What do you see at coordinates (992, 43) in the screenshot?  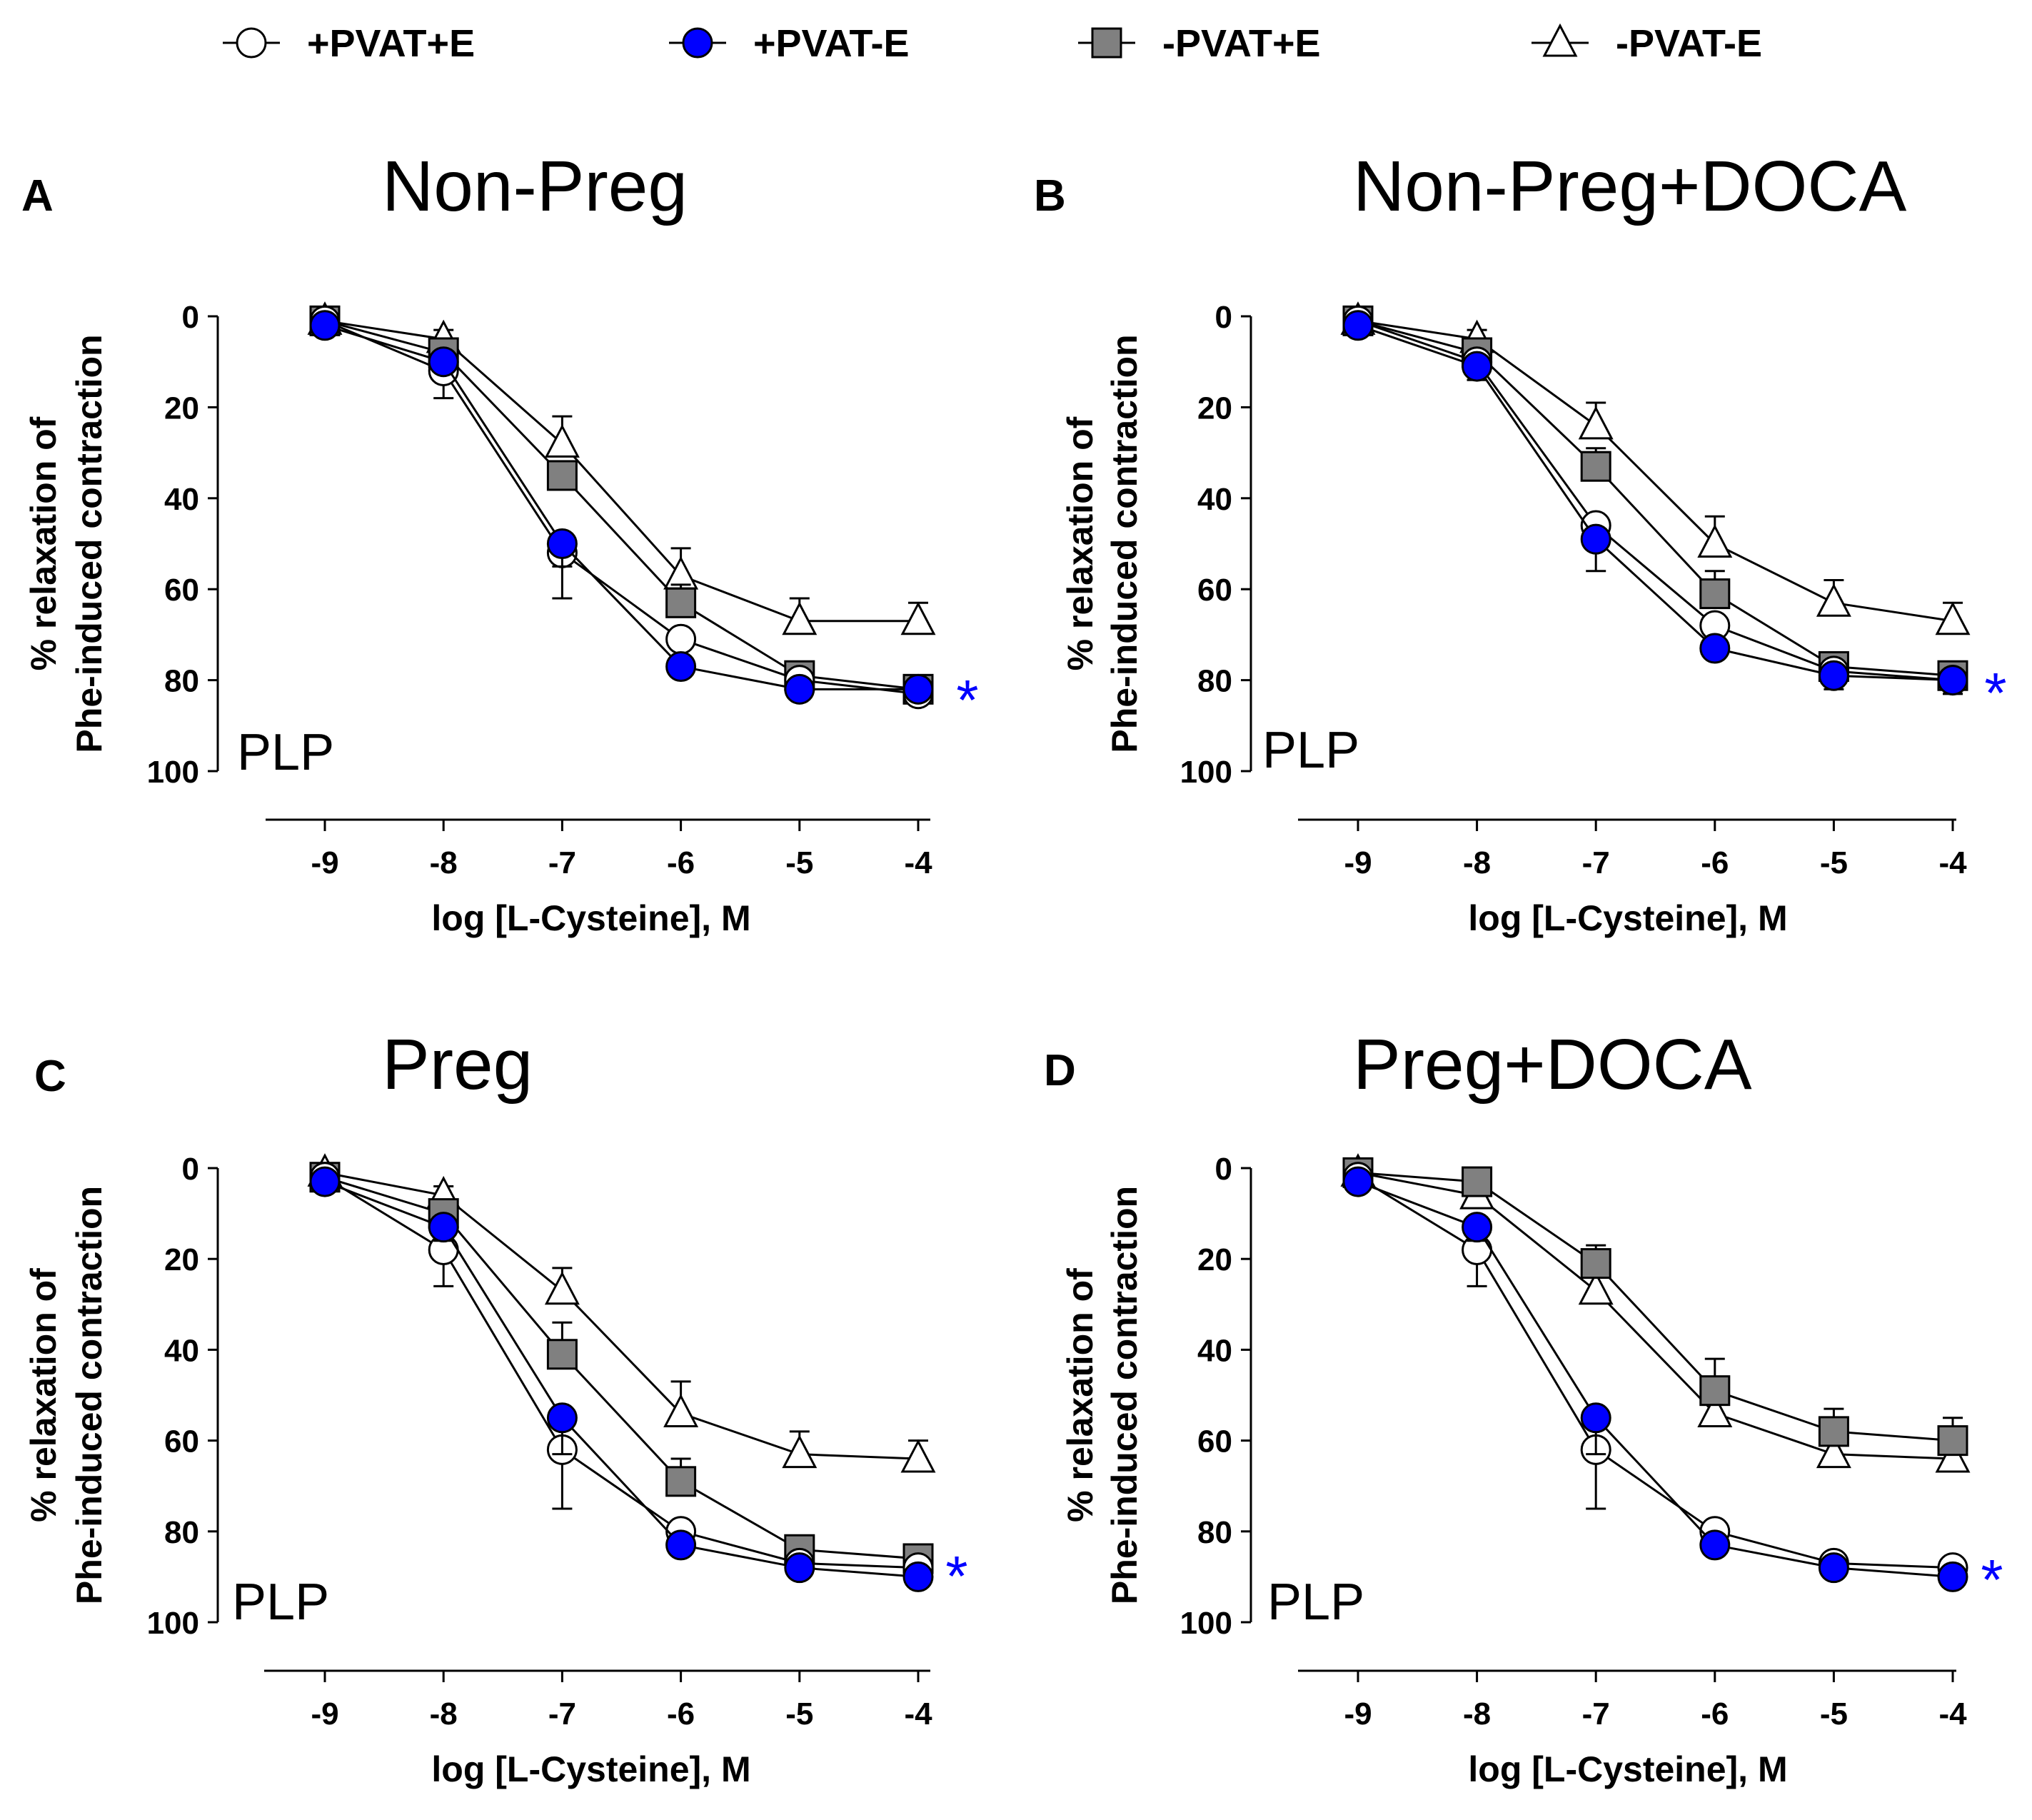 I see `legend: +PVAT+E +PVAT-E -PVAT+E -PVAT-E` at bounding box center [992, 43].